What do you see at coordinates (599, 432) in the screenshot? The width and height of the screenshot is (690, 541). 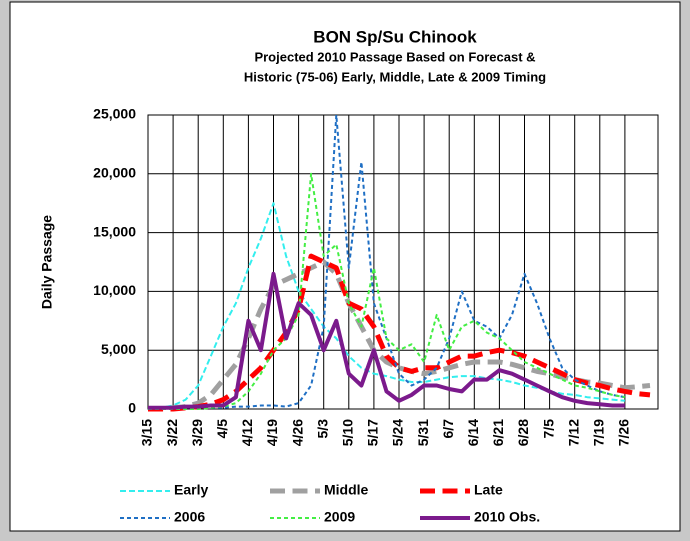 I see `x-tick-label: 7/19` at bounding box center [599, 432].